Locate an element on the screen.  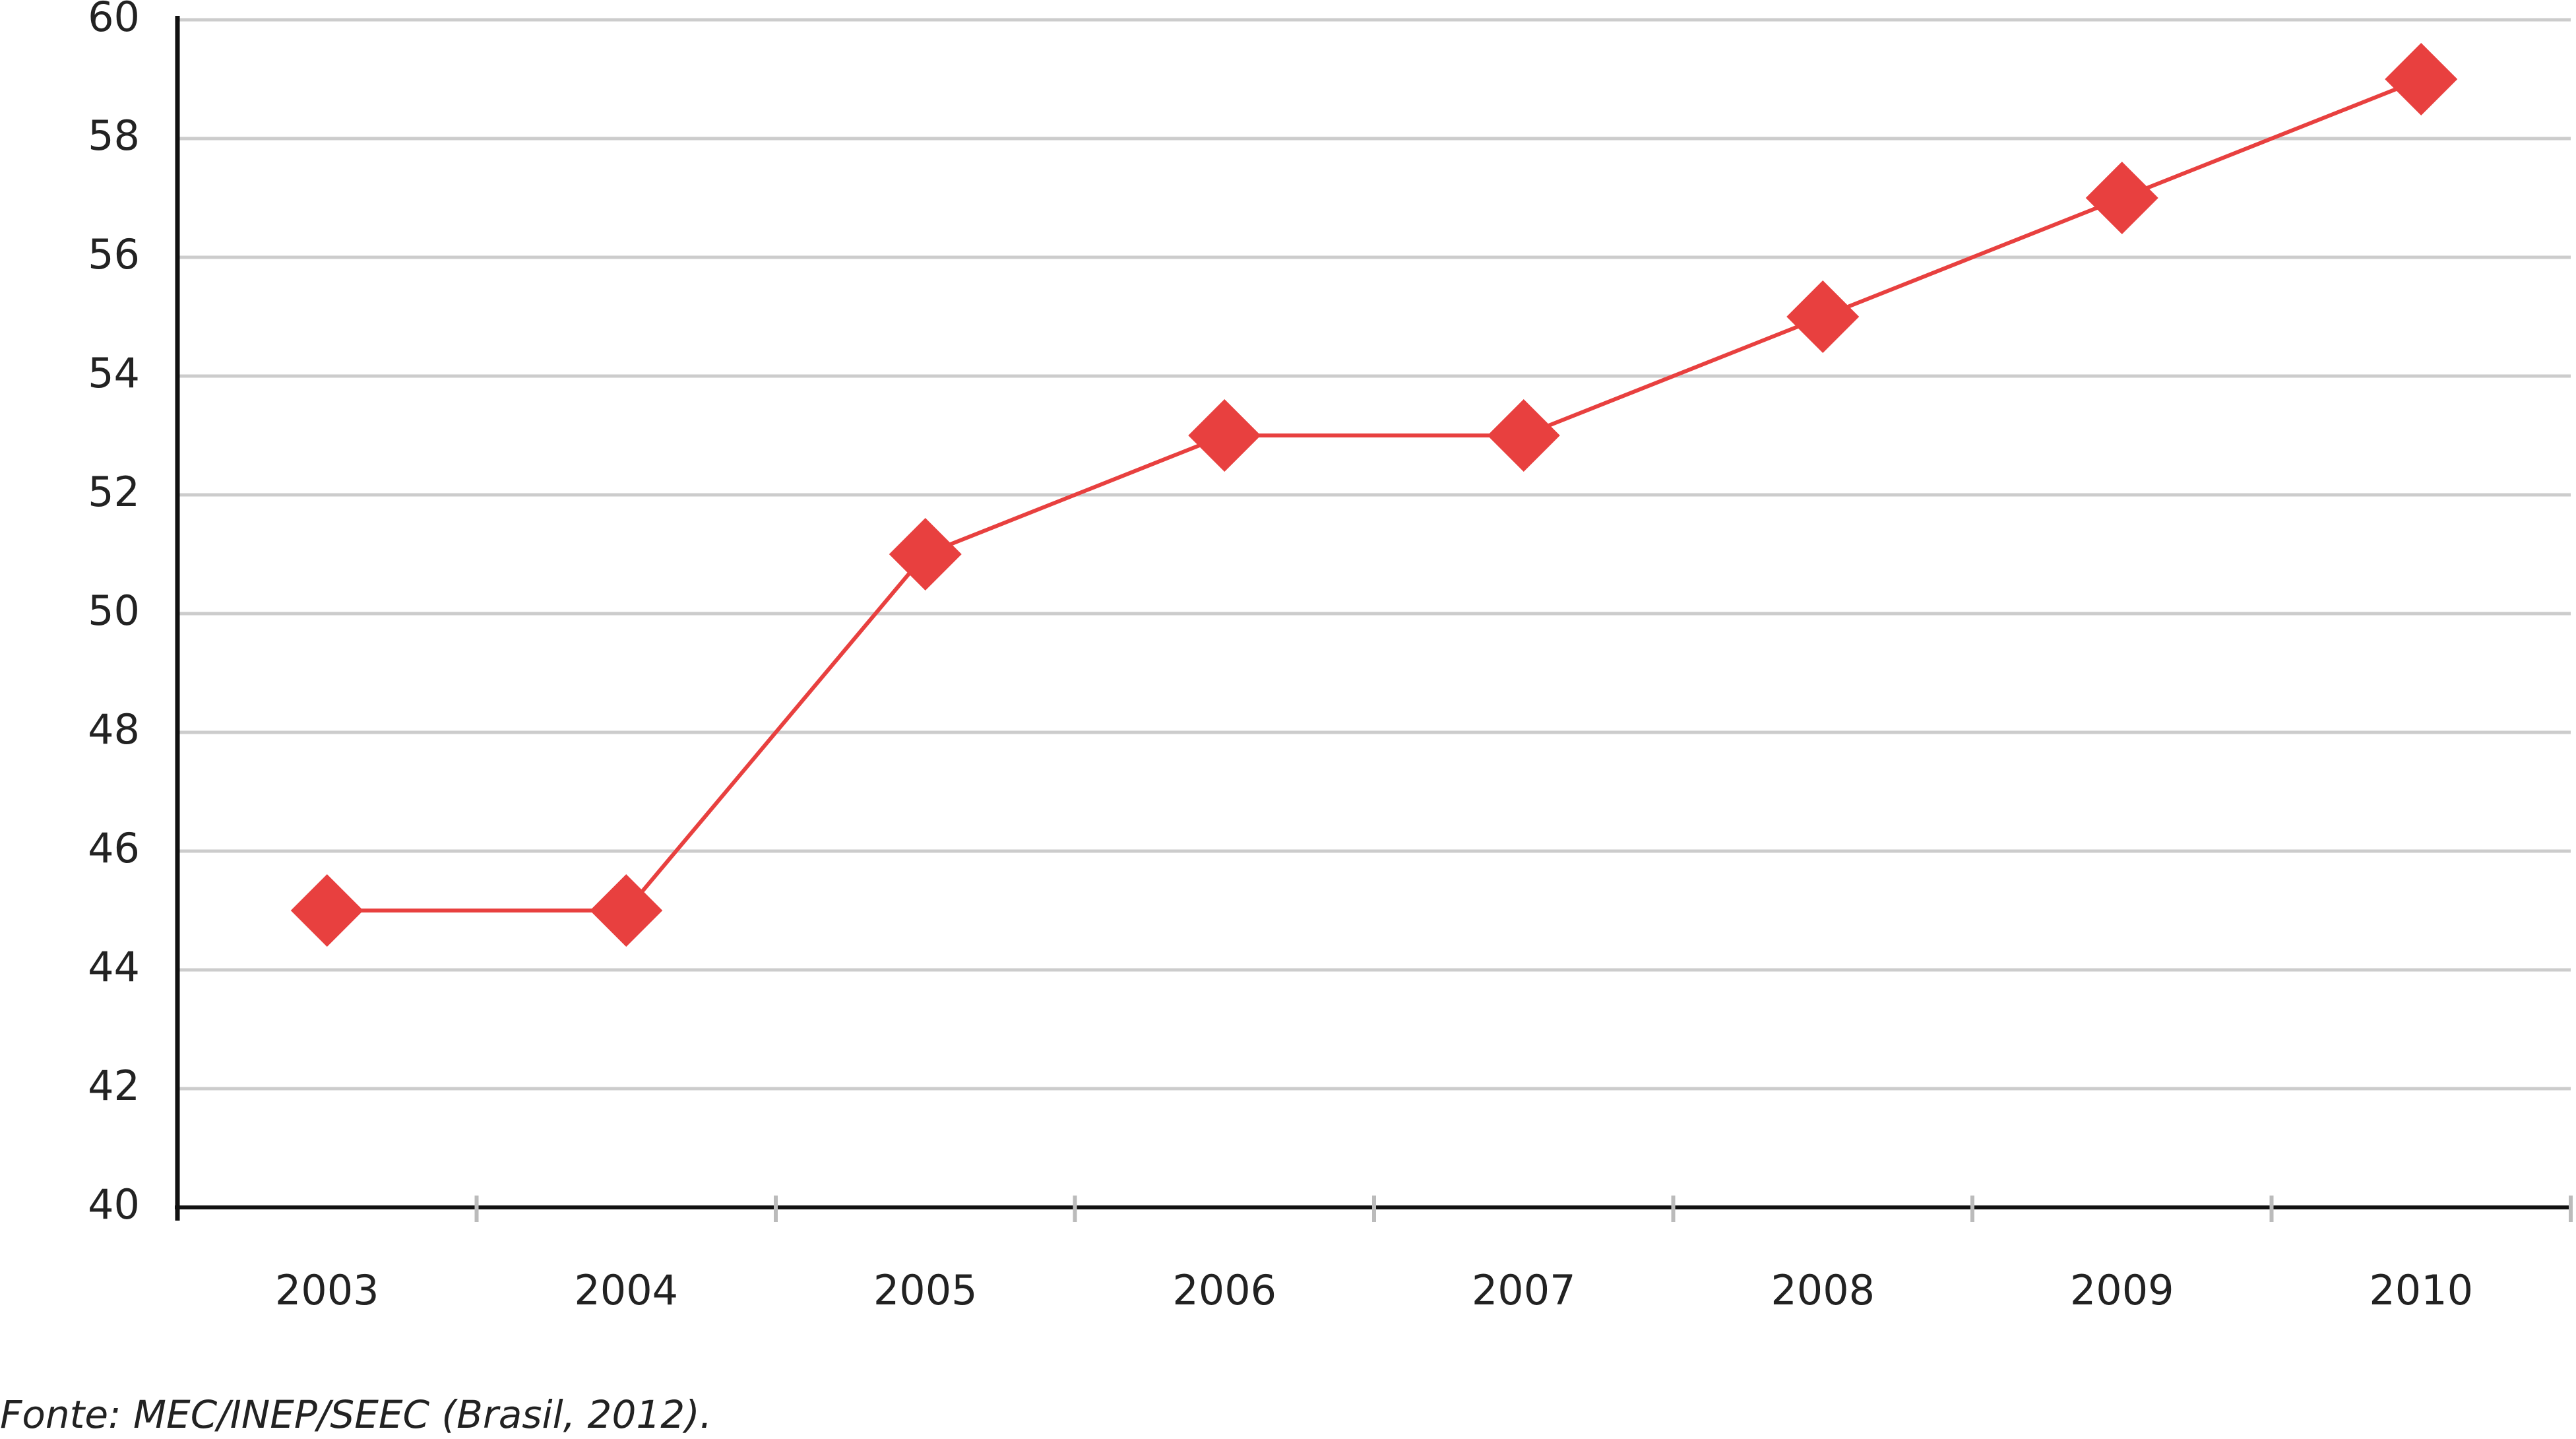
source-note: Fonte: MEC/INEP/SEEC (Brasil, 2012). is located at coordinates (356, 1415).